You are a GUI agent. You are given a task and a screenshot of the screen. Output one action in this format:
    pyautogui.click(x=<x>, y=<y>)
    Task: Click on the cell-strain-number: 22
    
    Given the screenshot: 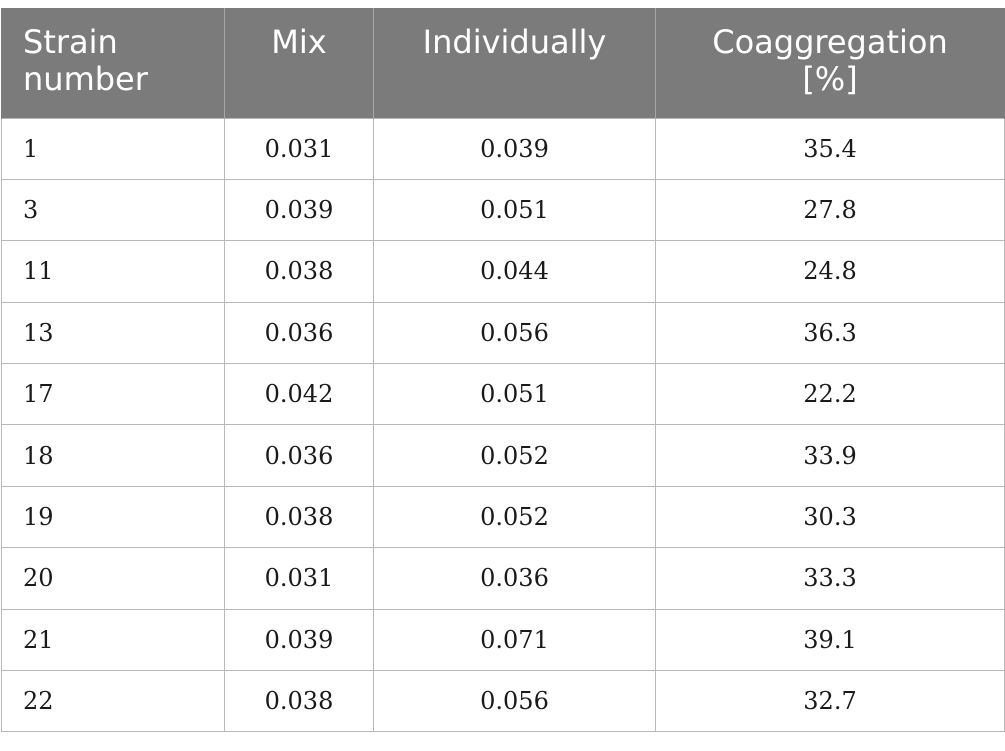 What is the action you would take?
    pyautogui.click(x=113, y=701)
    